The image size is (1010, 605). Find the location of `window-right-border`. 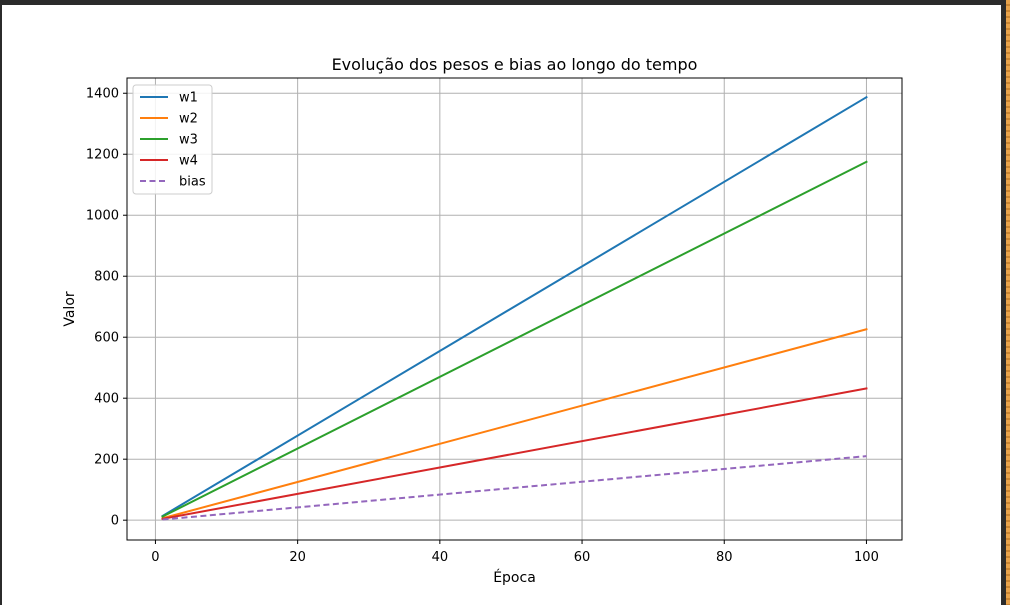

window-right-border is located at coordinates (1003, 302).